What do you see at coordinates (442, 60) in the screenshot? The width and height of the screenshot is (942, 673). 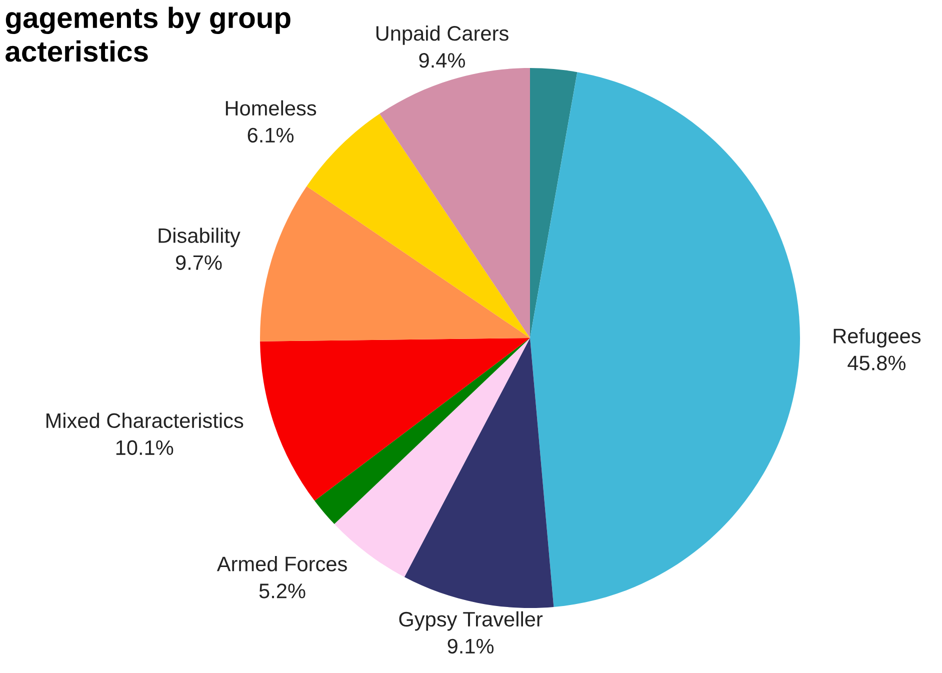 I see `data-label: 9.4%` at bounding box center [442, 60].